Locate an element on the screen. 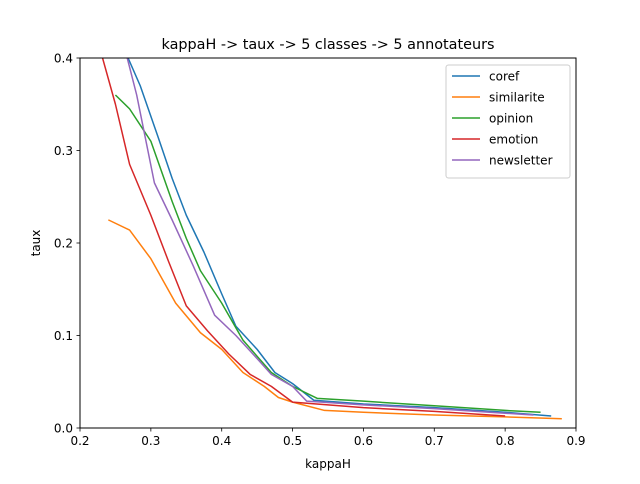 Image resolution: width=640 pixels, height=484 pixels. legend: coref similarite opinion emotion newsletter is located at coordinates (508, 121).